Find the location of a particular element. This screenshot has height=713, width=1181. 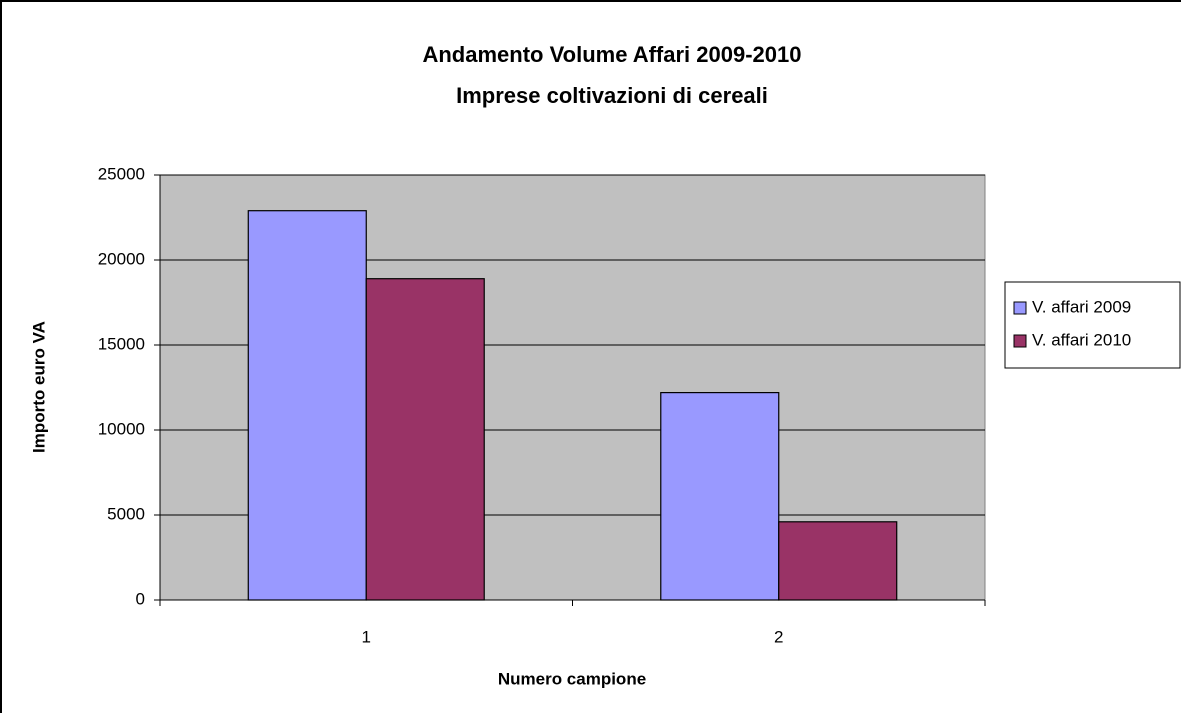

y-tick-label: 10000 is located at coordinates (121, 428).